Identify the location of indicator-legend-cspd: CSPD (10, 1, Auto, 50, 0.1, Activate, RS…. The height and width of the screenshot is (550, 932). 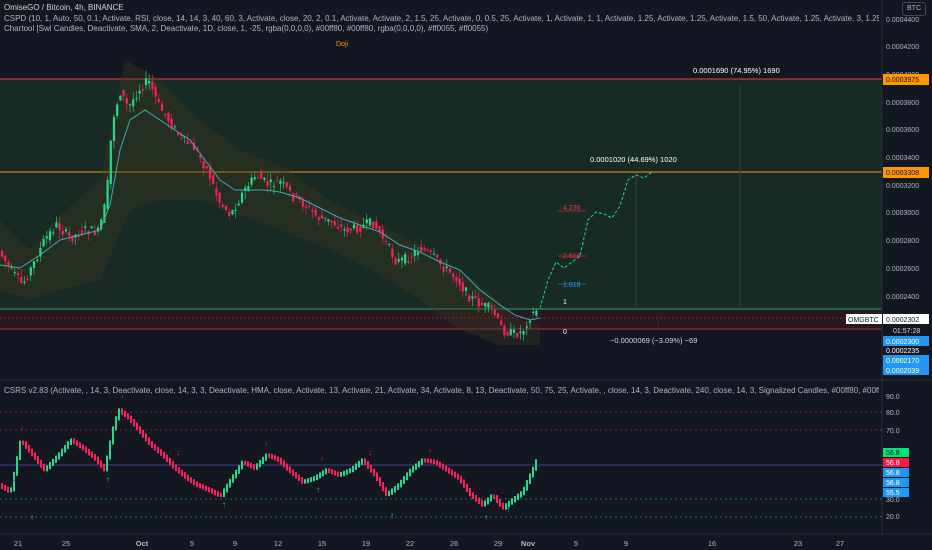
(441, 18).